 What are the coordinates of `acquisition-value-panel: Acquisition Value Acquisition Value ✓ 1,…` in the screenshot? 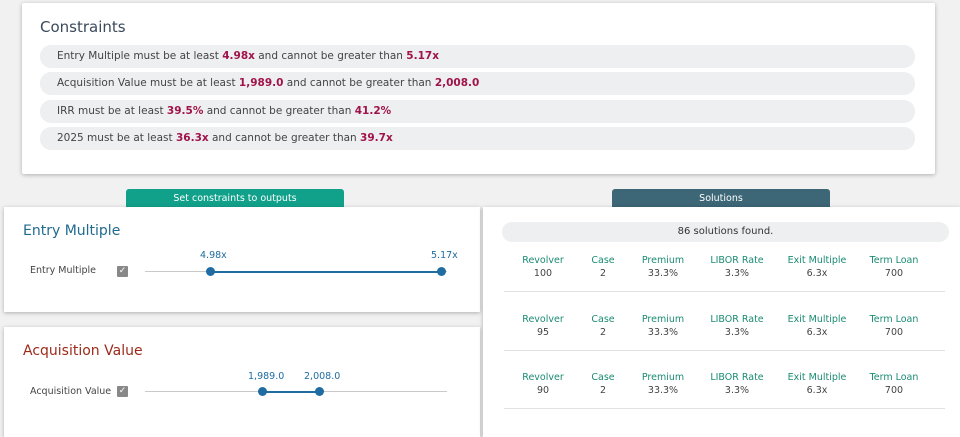 It's located at (242, 382).